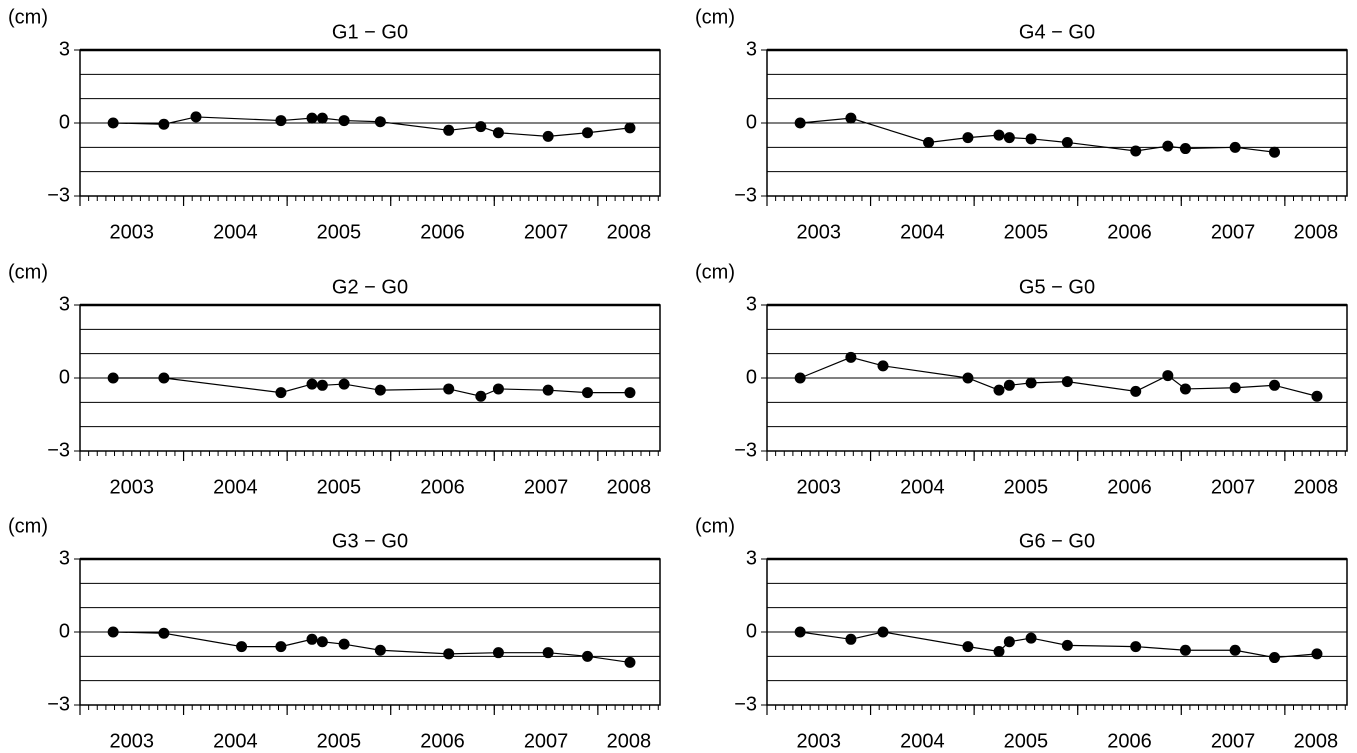 The height and width of the screenshot is (753, 1357). I want to click on chart-title: G4 − G0, so click(1057, 32).